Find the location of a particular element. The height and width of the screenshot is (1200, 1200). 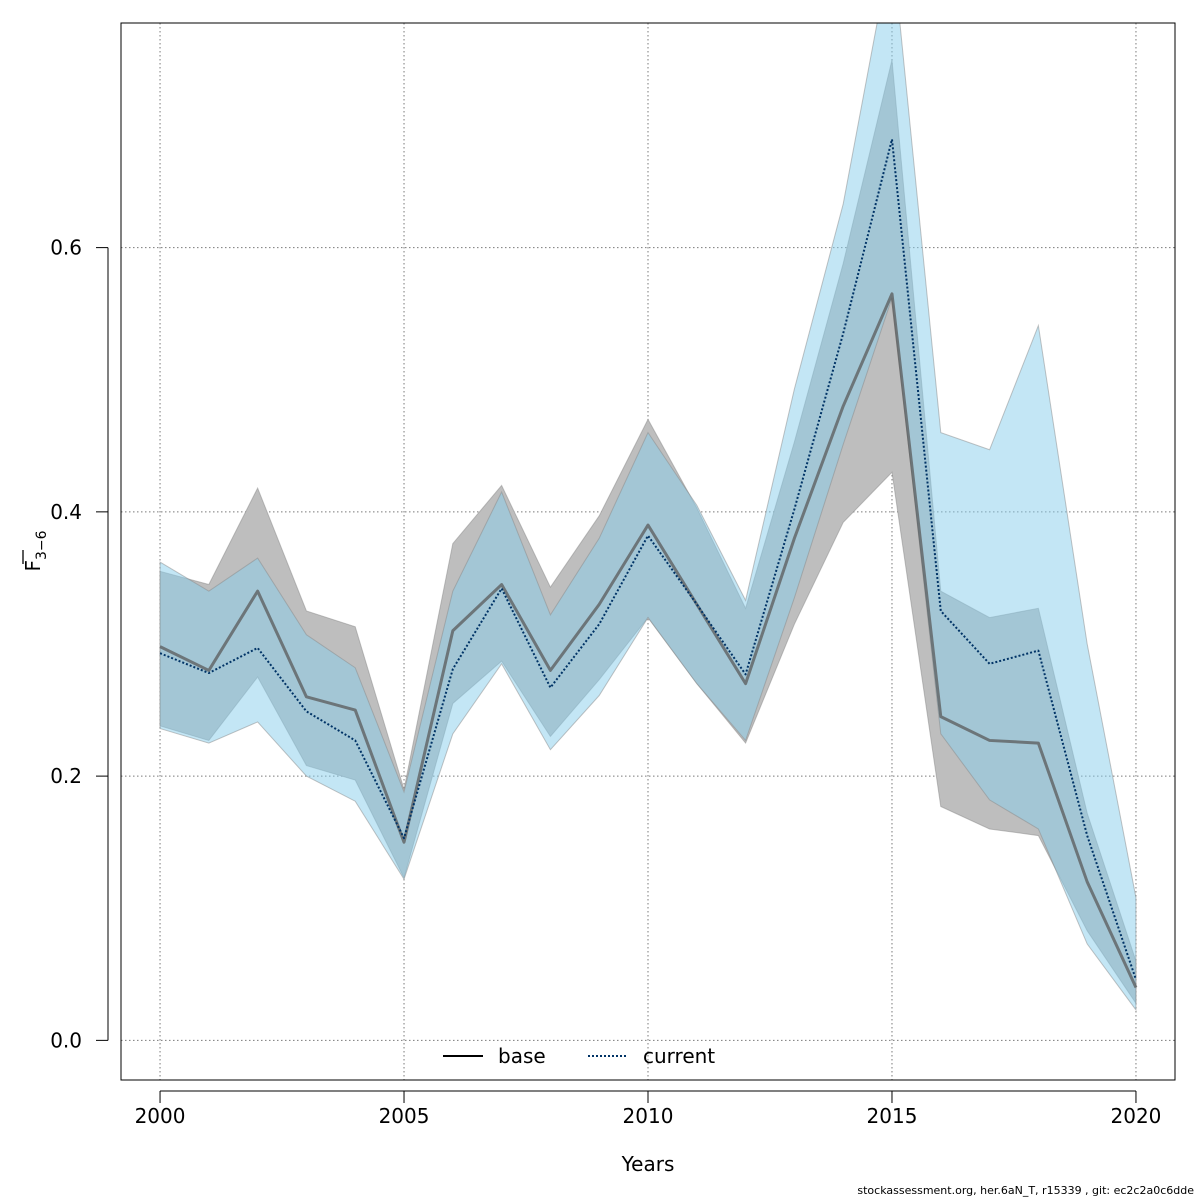

x-tick-label: 2000 is located at coordinates (160, 1116).